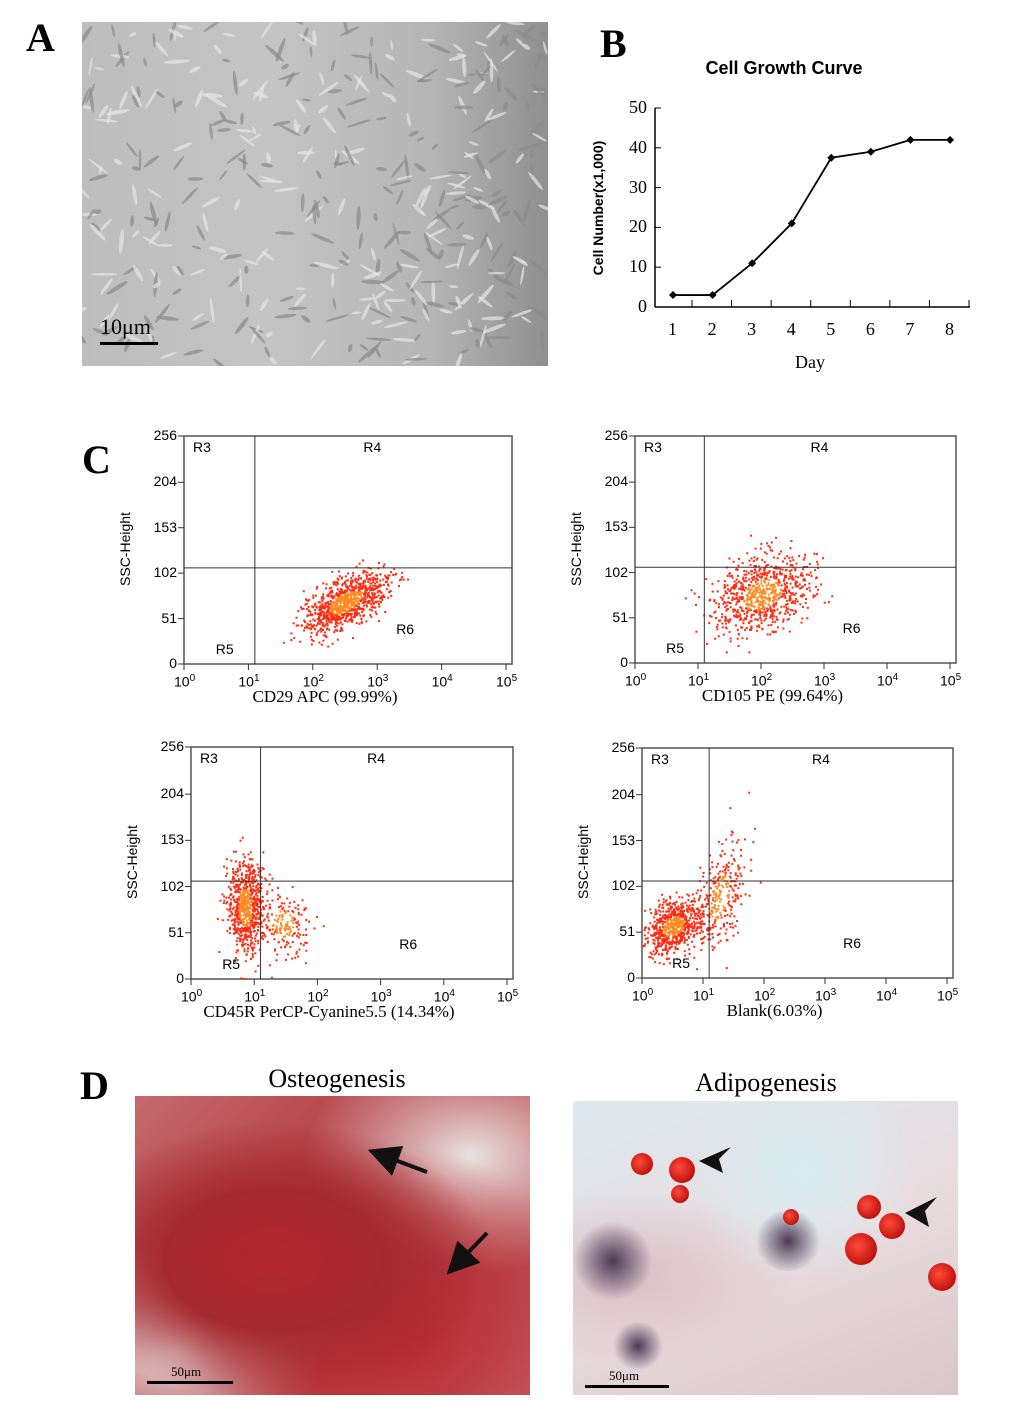 The image size is (1020, 1417). I want to click on y-axis-label: SSC-Height, so click(125, 549).